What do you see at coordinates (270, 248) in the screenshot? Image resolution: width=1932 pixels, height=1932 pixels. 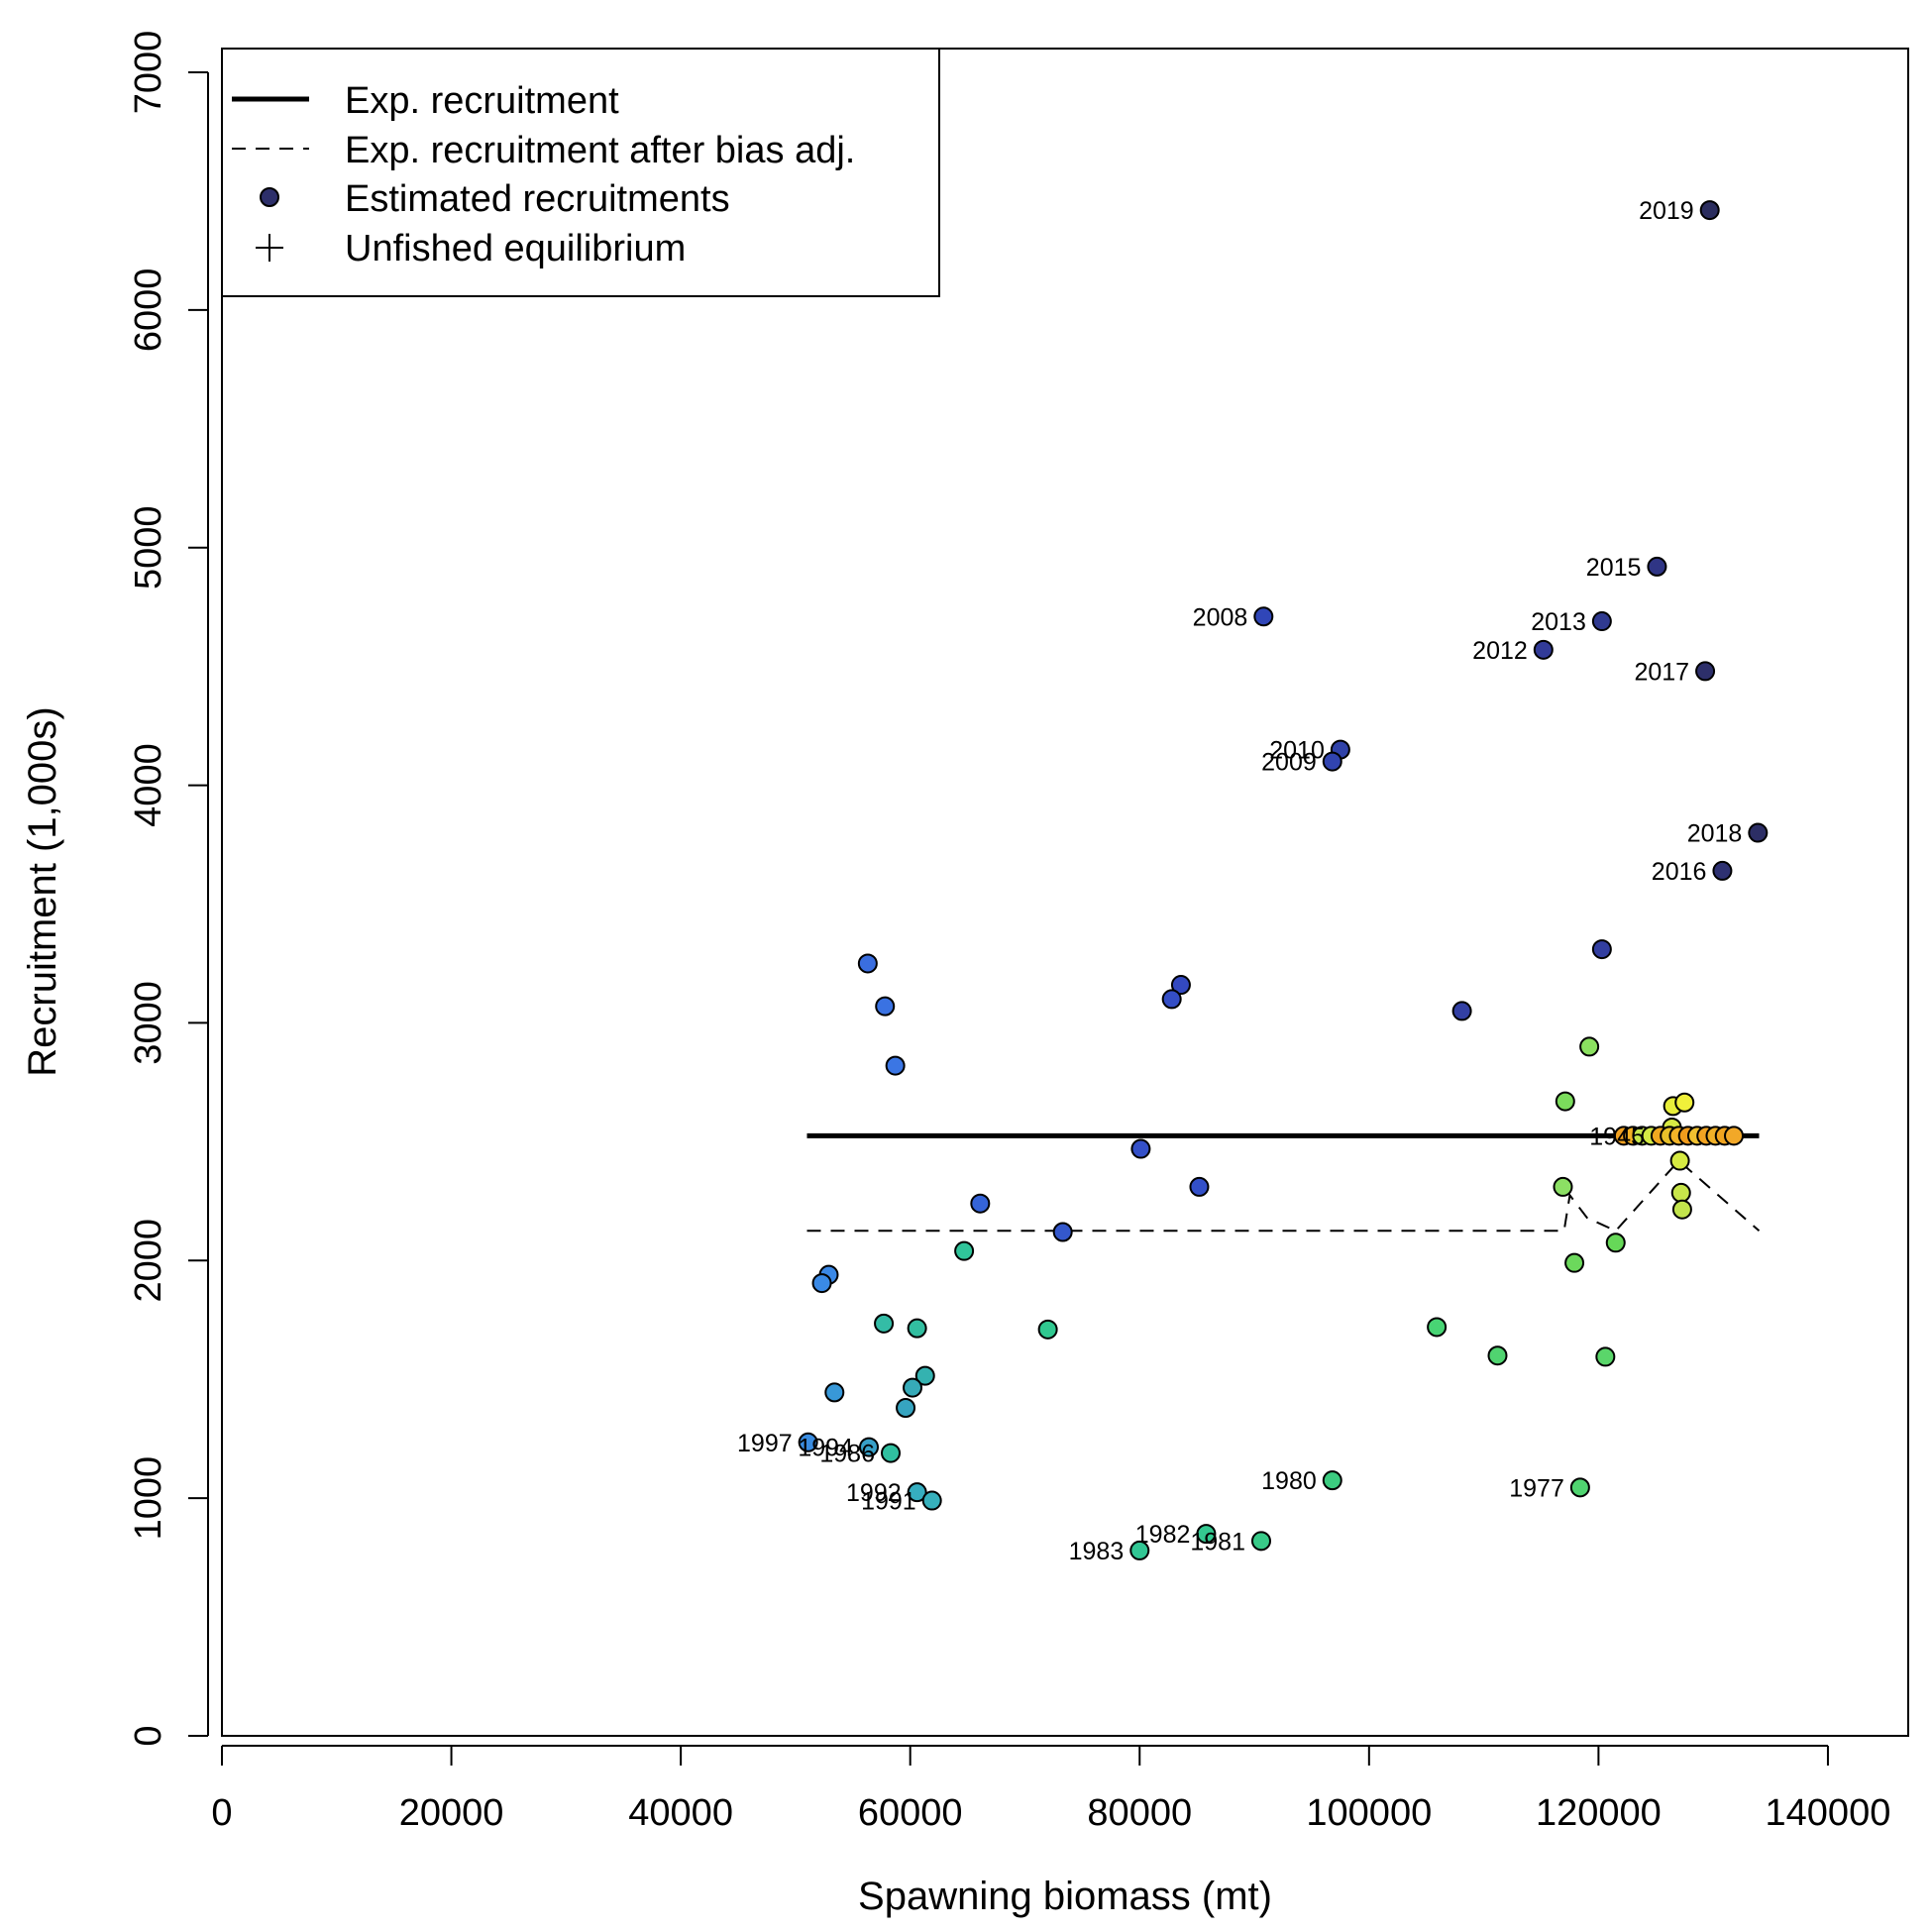 I see `legend-plus-swatch` at bounding box center [270, 248].